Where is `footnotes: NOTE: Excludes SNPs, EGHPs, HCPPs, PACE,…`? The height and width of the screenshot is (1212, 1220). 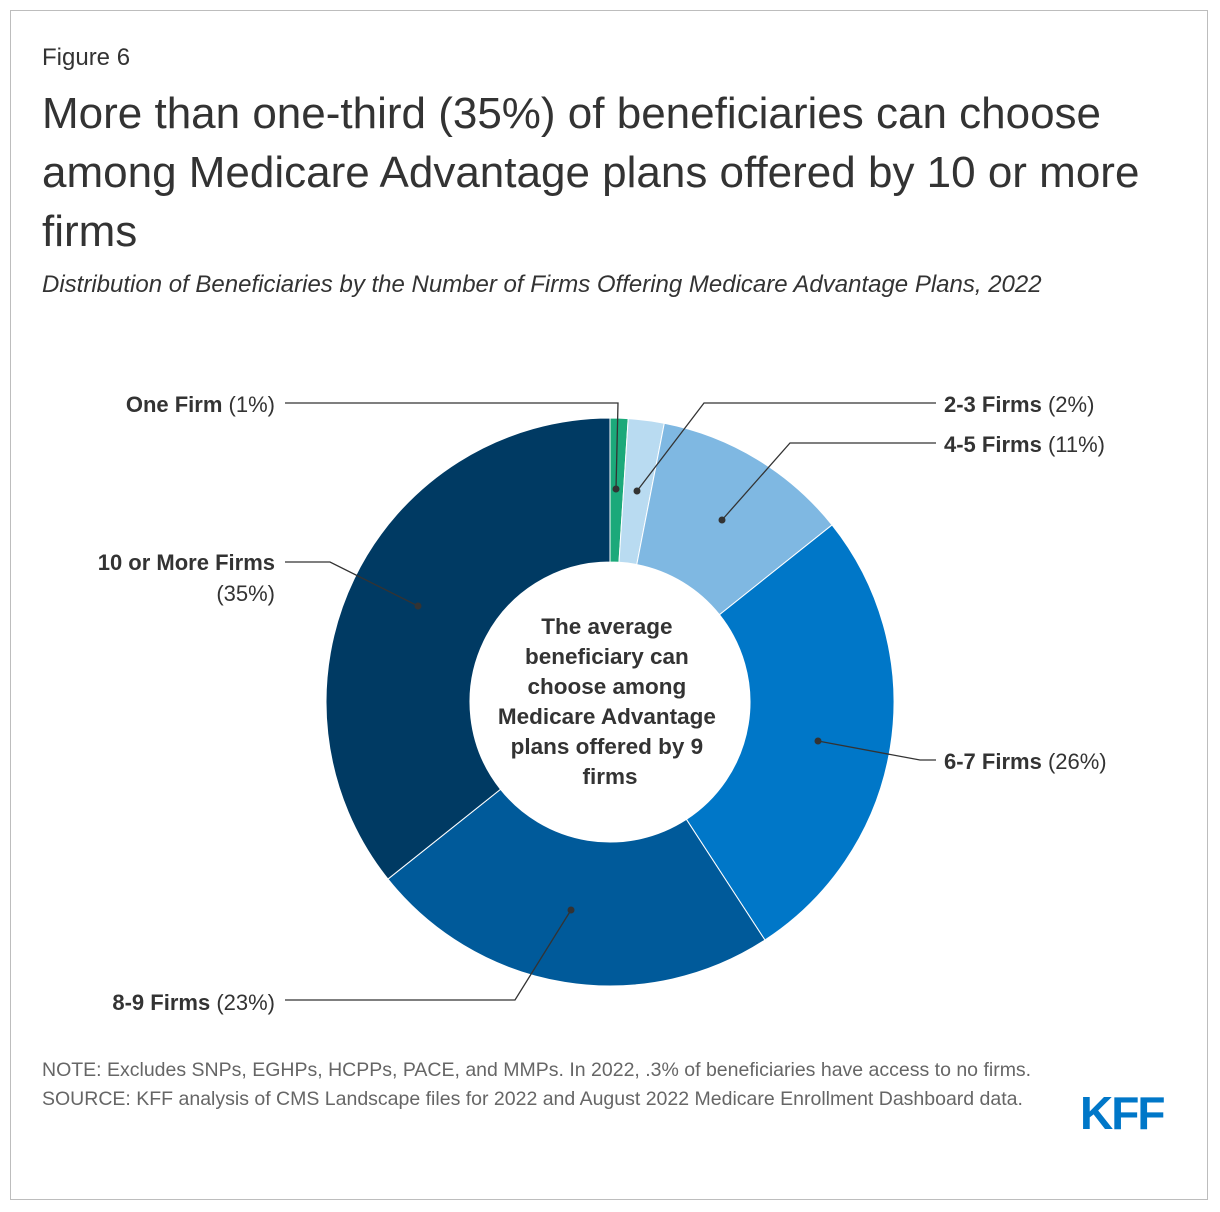
footnotes: NOTE: Excludes SNPs, EGHPs, HCPPs, PACE,… is located at coordinates (552, 1085).